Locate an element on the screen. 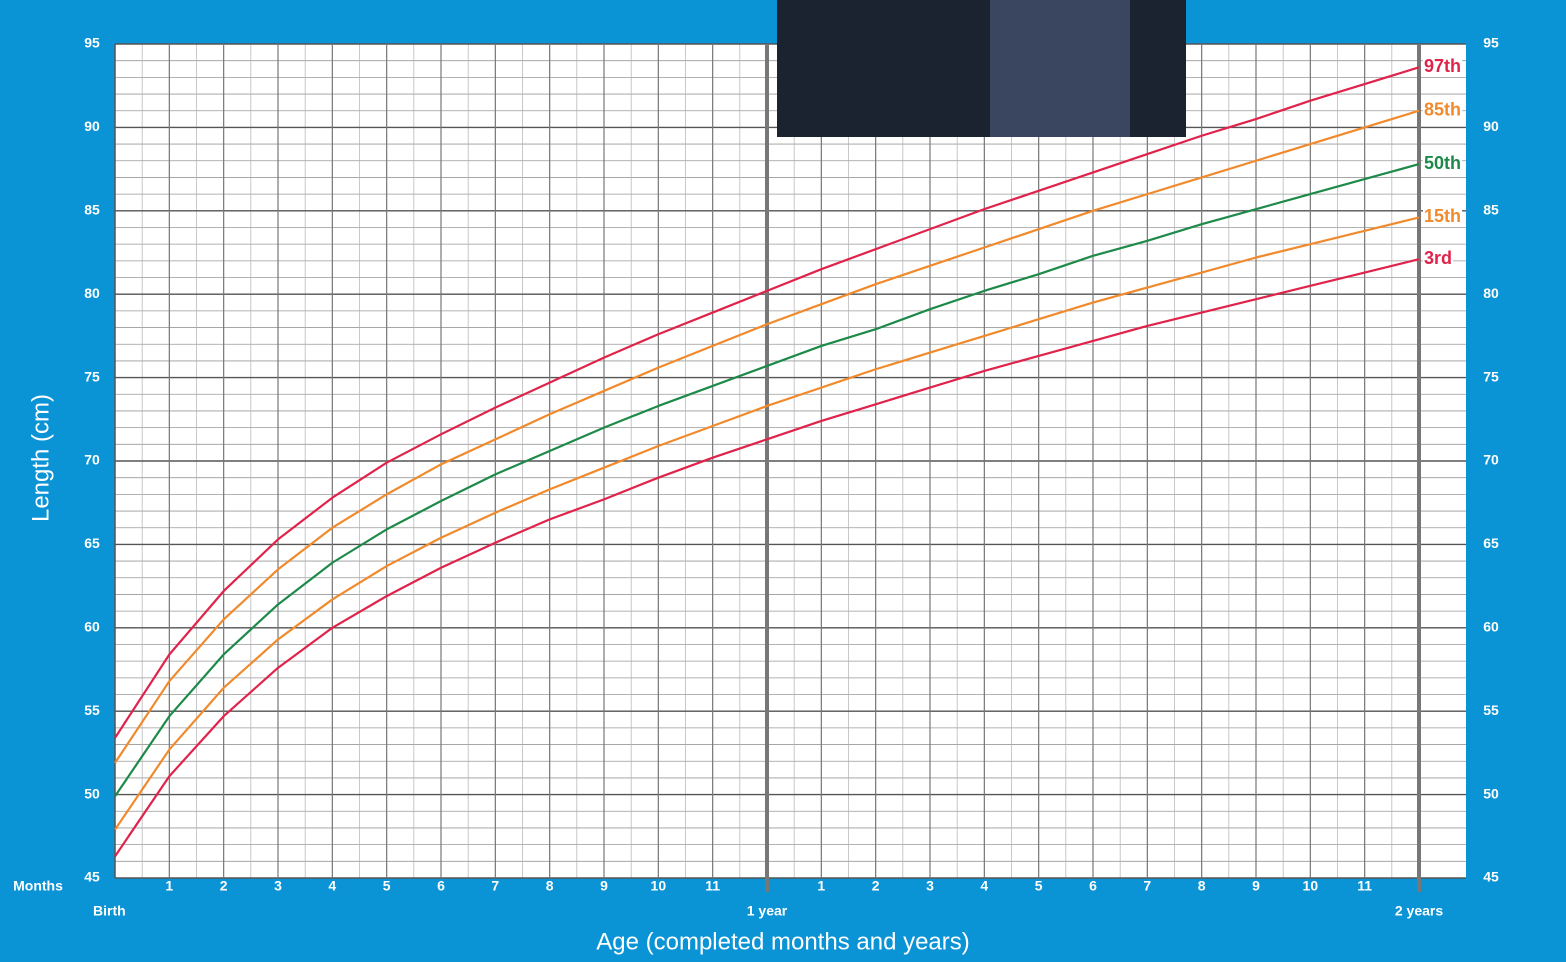 This screenshot has height=962, width=1566. y-tick-label: 45 is located at coordinates (92, 877).